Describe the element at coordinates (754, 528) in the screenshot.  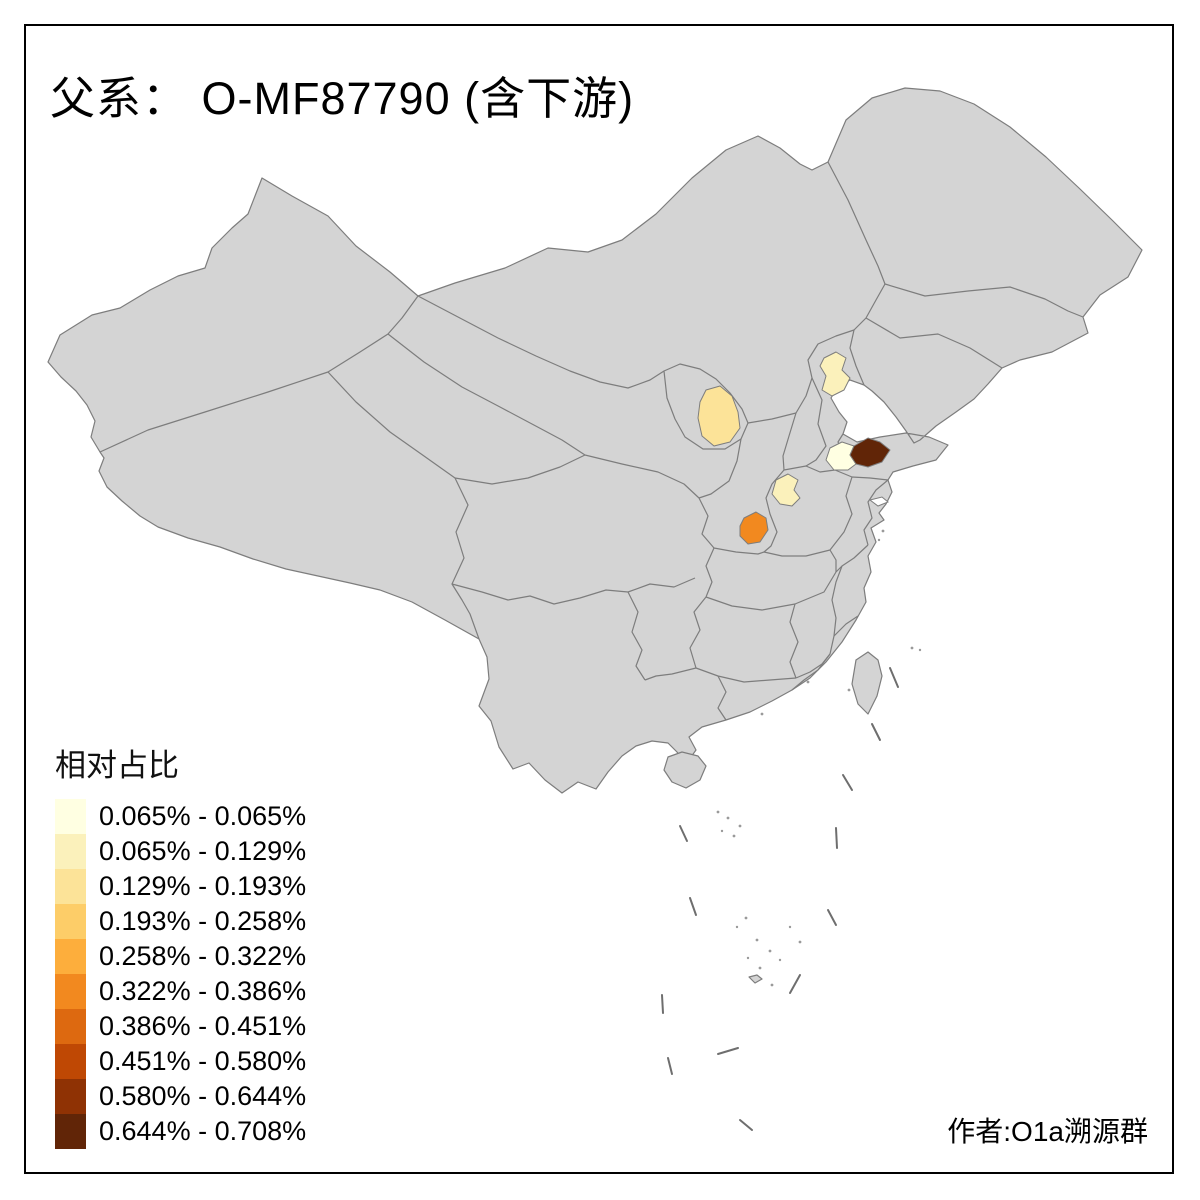
I see `region-south-shaanxi-area` at that location.